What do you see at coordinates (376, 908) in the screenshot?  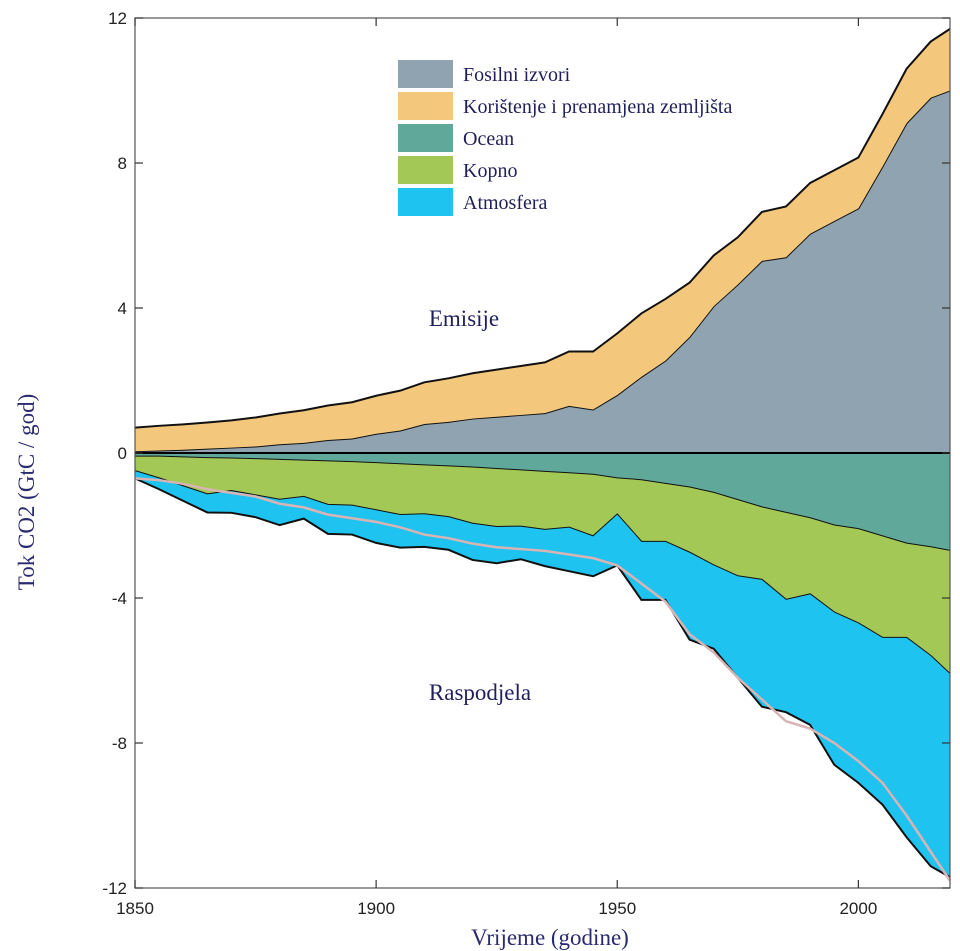 I see `x-tick-label: 1900` at bounding box center [376, 908].